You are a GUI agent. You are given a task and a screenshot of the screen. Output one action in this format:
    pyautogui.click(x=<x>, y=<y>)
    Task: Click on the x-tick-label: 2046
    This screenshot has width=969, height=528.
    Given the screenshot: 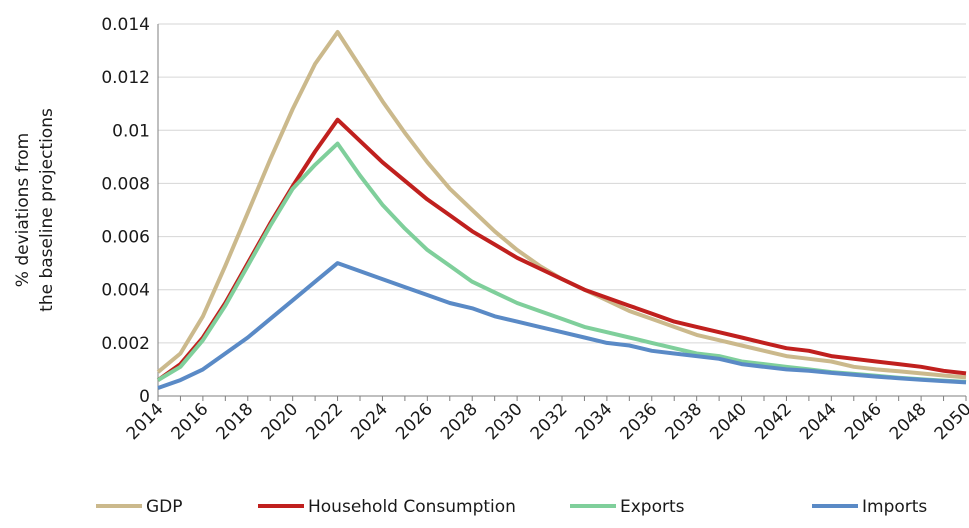 What is the action you would take?
    pyautogui.click(x=863, y=421)
    